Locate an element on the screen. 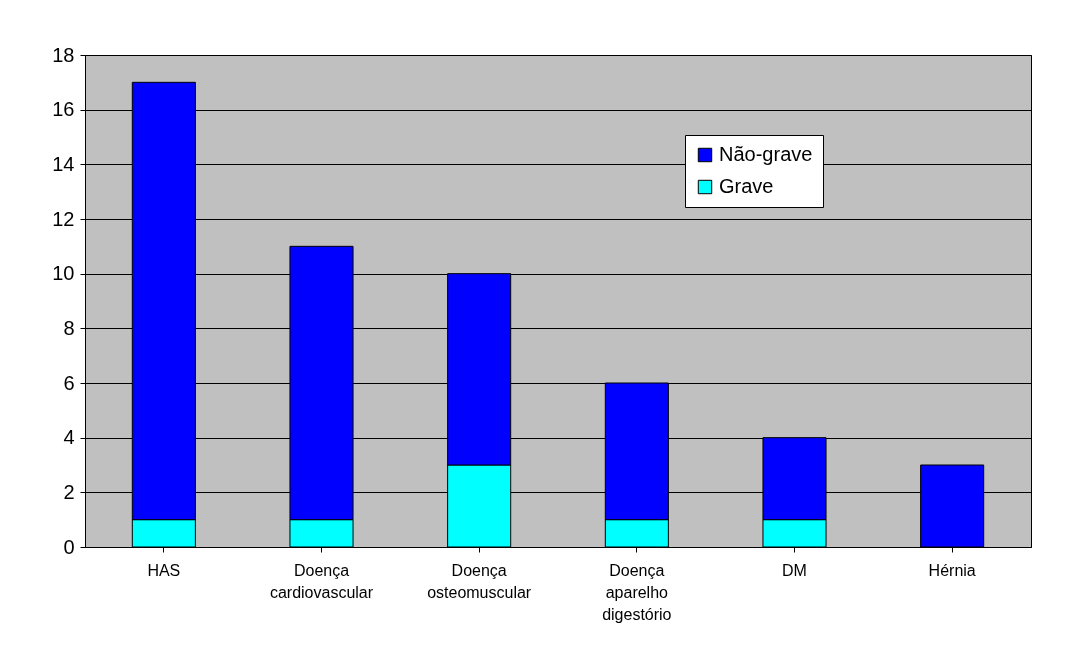 The height and width of the screenshot is (657, 1069). x-tick-label: Doença osteomuscular is located at coordinates (479, 581).